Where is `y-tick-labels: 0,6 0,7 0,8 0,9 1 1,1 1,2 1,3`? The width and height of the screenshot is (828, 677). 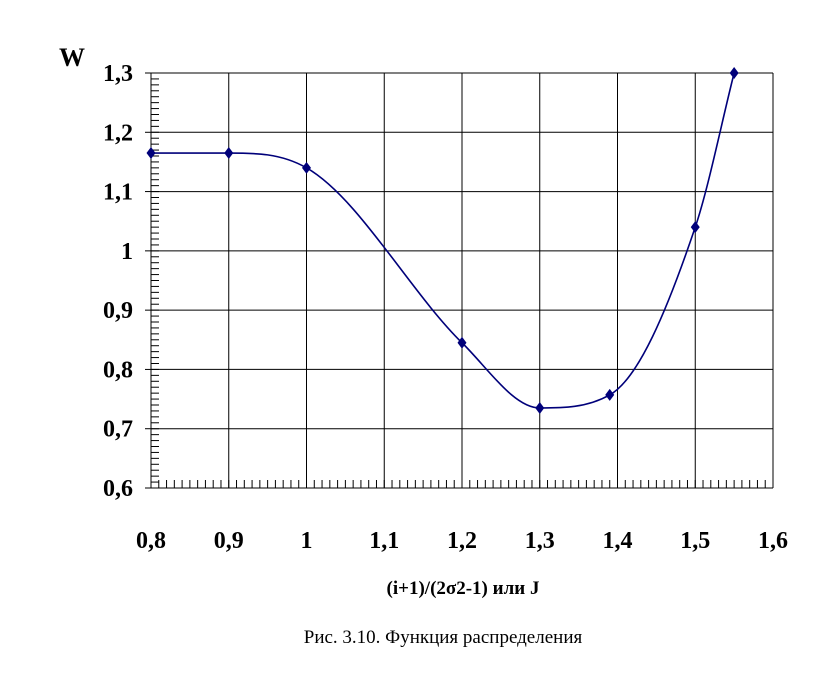 y-tick-labels: 0,6 0,7 0,8 0,9 1 1,1 1,2 1,3 is located at coordinates (118, 281).